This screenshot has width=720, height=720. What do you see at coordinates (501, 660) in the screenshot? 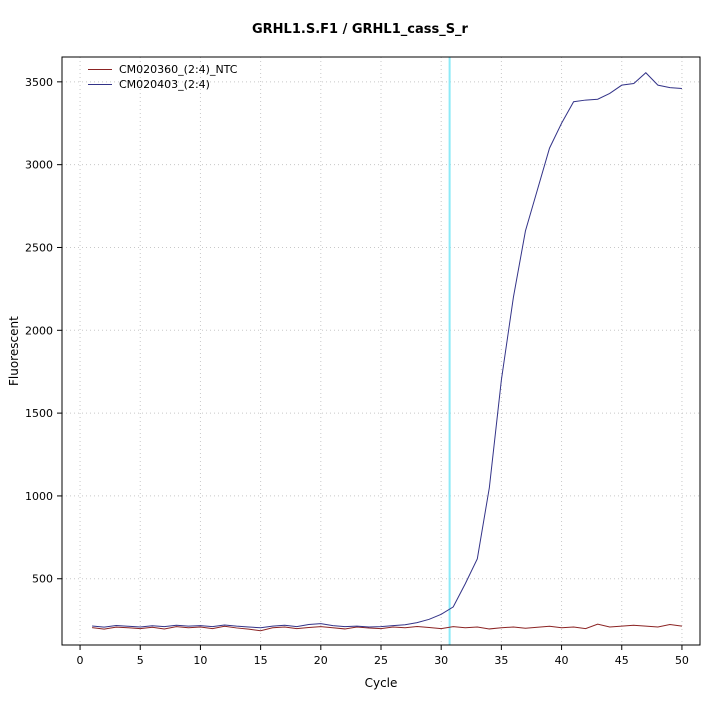
I see `x-tick-label: 35` at bounding box center [501, 660].